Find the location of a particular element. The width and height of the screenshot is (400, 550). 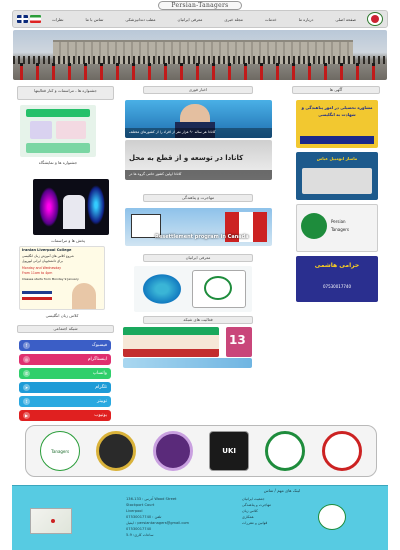

ad-4-phone: 07530017740 is located at coordinates (337, 286).